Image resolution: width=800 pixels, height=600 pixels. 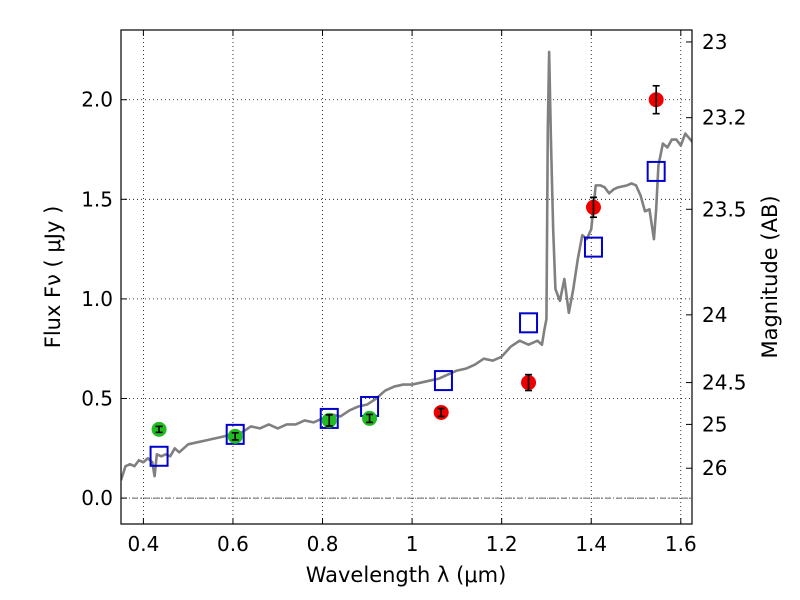 What do you see at coordinates (233, 544) in the screenshot?
I see `x-tick-label: 0.6` at bounding box center [233, 544].